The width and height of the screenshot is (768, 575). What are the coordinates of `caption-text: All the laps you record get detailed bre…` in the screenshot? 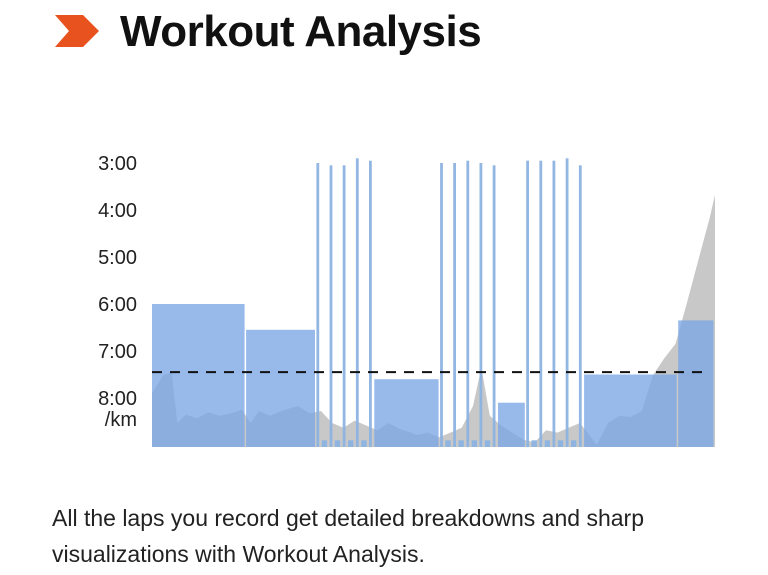 It's located at (348, 536).